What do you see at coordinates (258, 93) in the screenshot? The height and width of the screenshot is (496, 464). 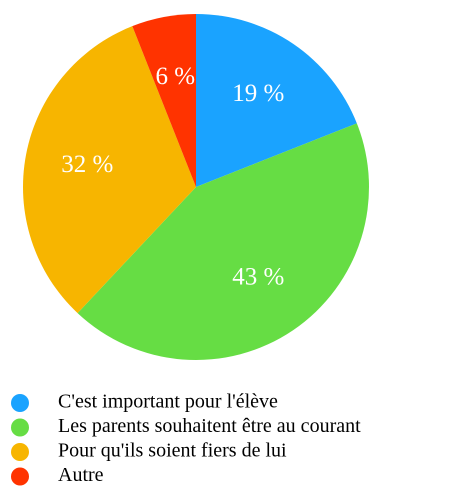 I see `slice-label: 19 %` at bounding box center [258, 93].